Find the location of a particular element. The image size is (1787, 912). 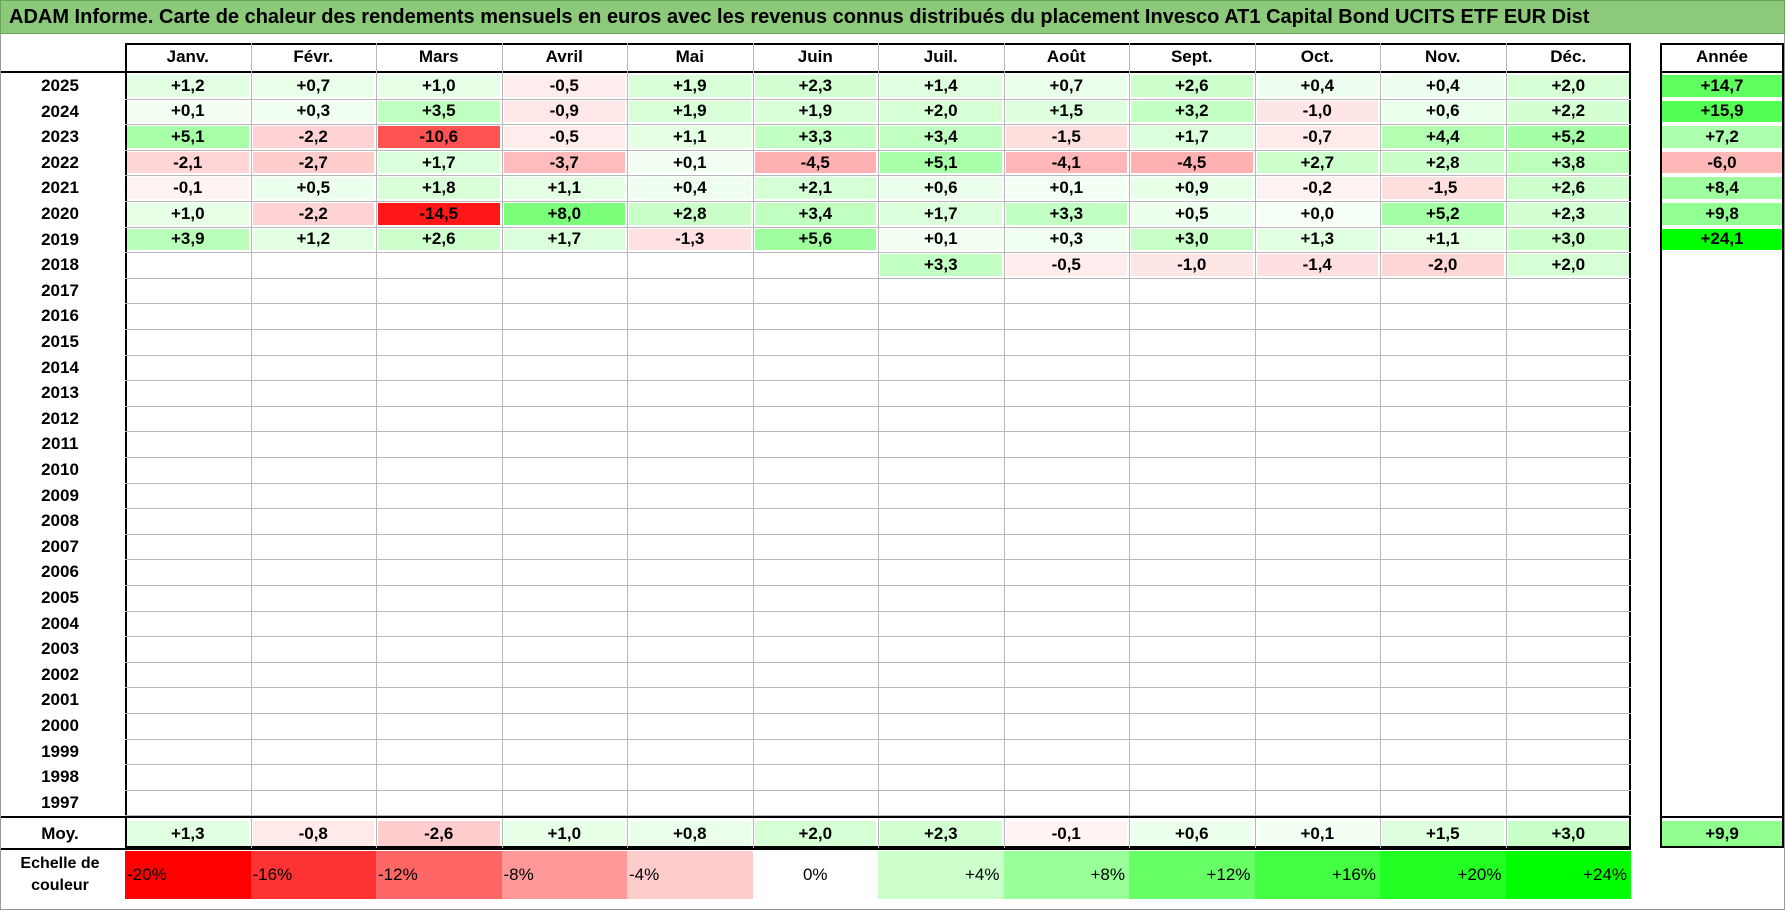

annual-cell: +15,9 is located at coordinates (1722, 111).